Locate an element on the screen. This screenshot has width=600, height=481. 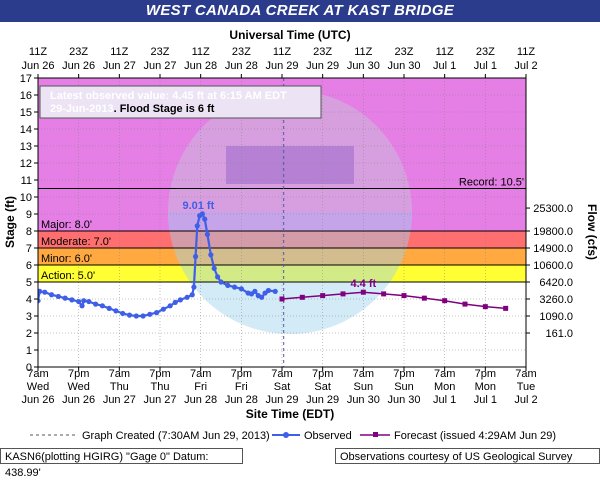
legend-observed: Observed is located at coordinates (328, 436).